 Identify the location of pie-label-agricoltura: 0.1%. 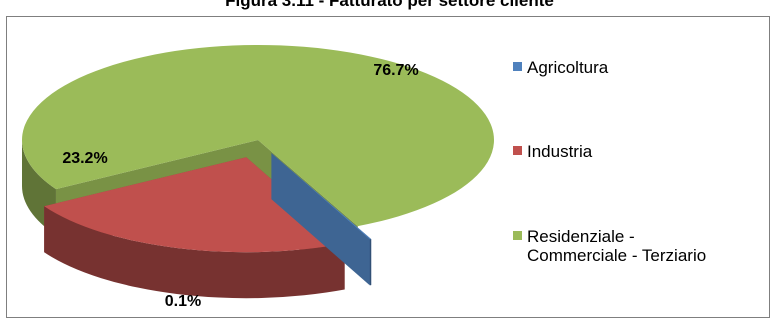
(183, 301).